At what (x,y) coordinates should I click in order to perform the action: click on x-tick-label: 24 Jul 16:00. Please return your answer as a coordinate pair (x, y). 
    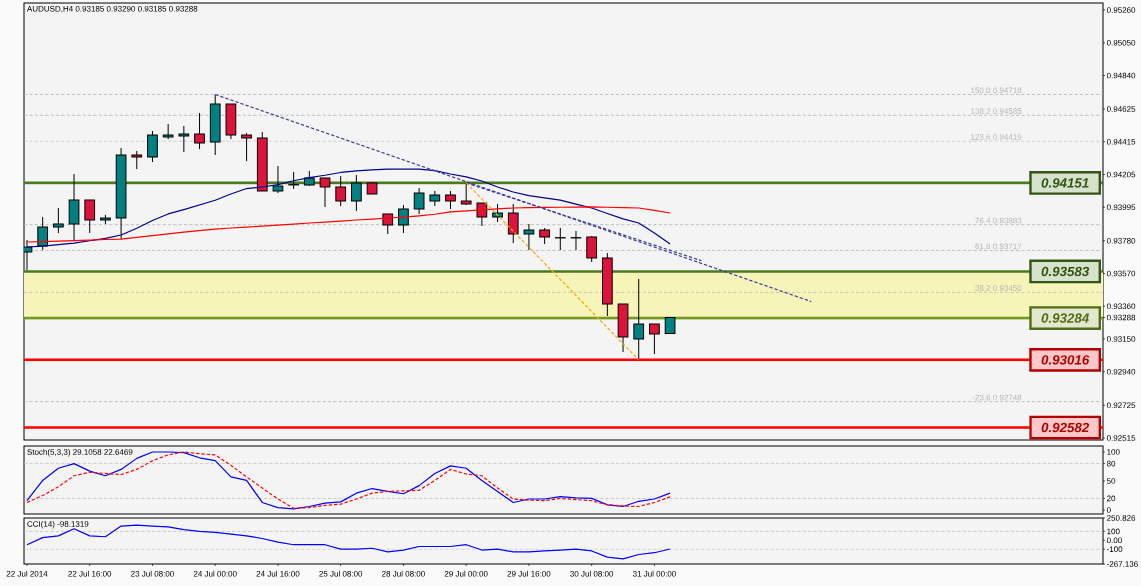
    Looking at the image, I should click on (278, 573).